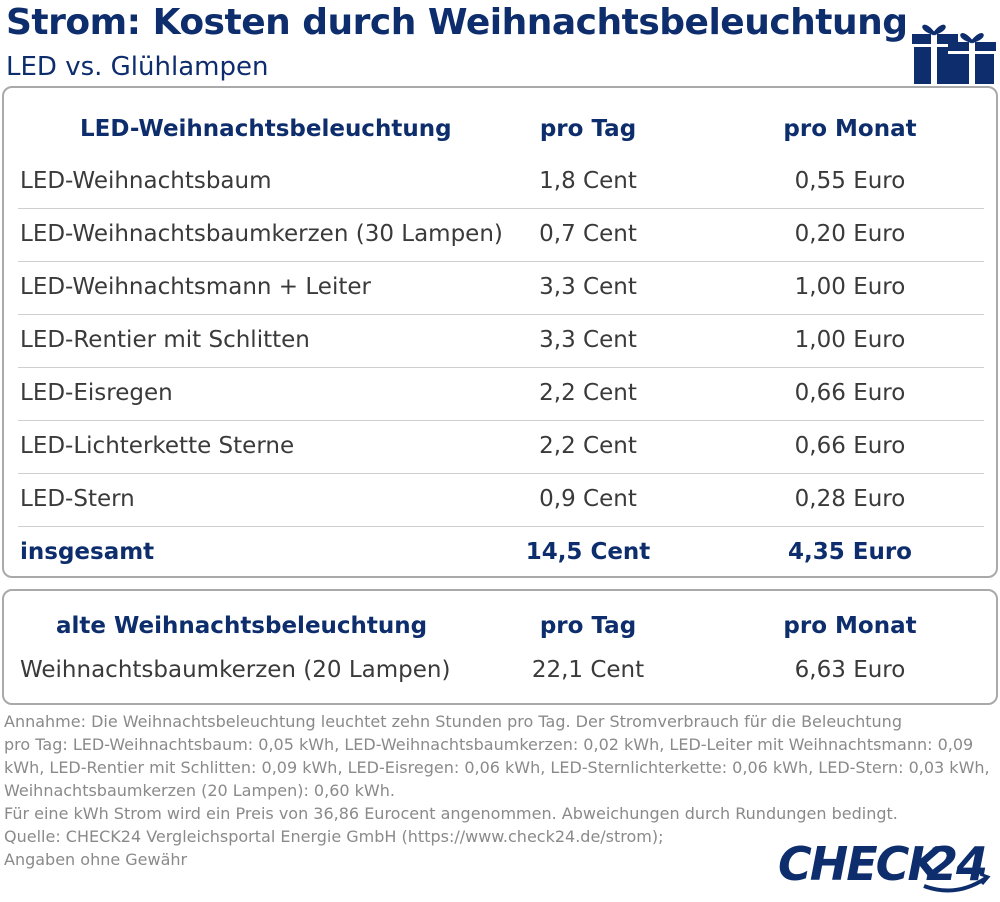  What do you see at coordinates (87, 552) in the screenshot?
I see `total-label: insgesamt` at bounding box center [87, 552].